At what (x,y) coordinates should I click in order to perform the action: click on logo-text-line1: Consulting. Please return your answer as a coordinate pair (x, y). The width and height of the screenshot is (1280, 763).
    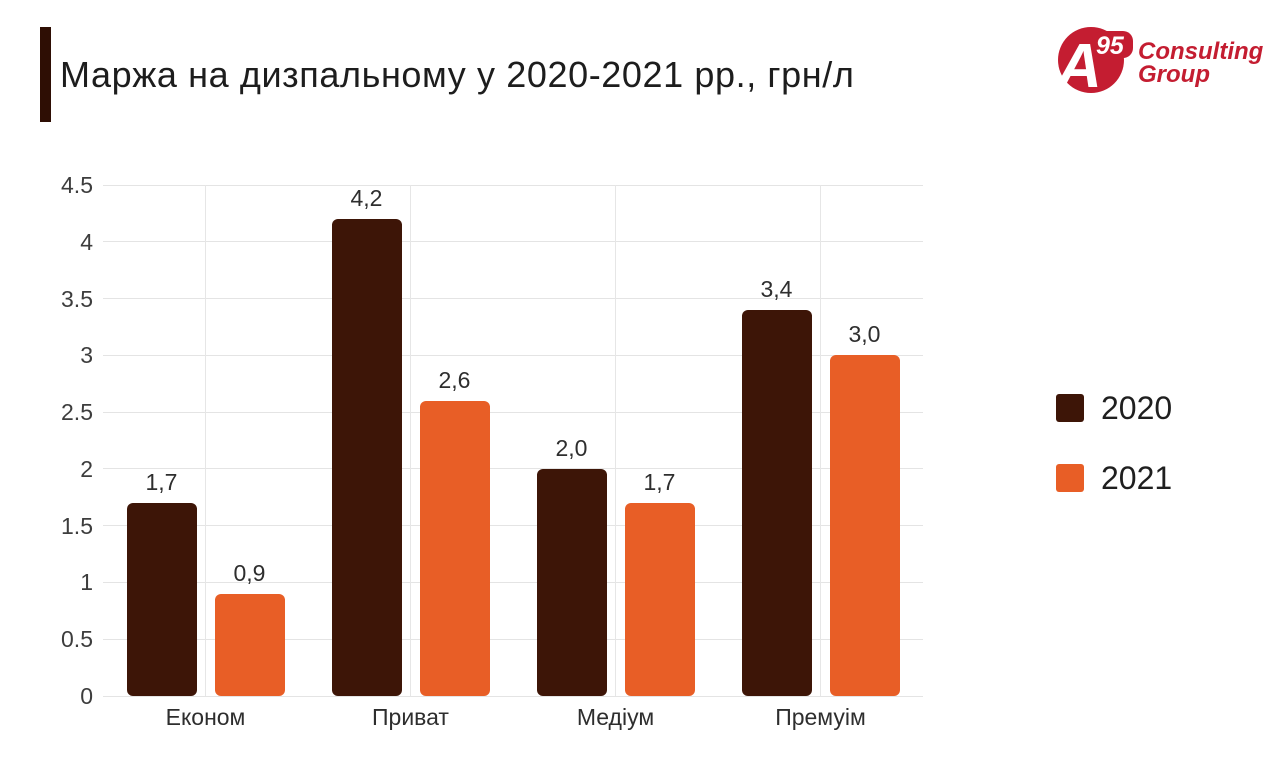
    Looking at the image, I should click on (1200, 51).